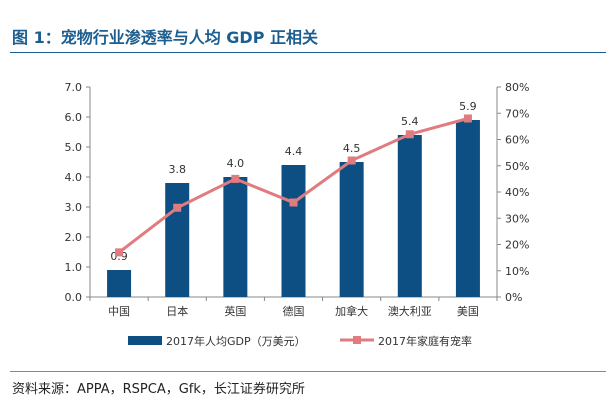  Describe the element at coordinates (74, 117) in the screenshot. I see `left-tick-label: 6.0` at that location.